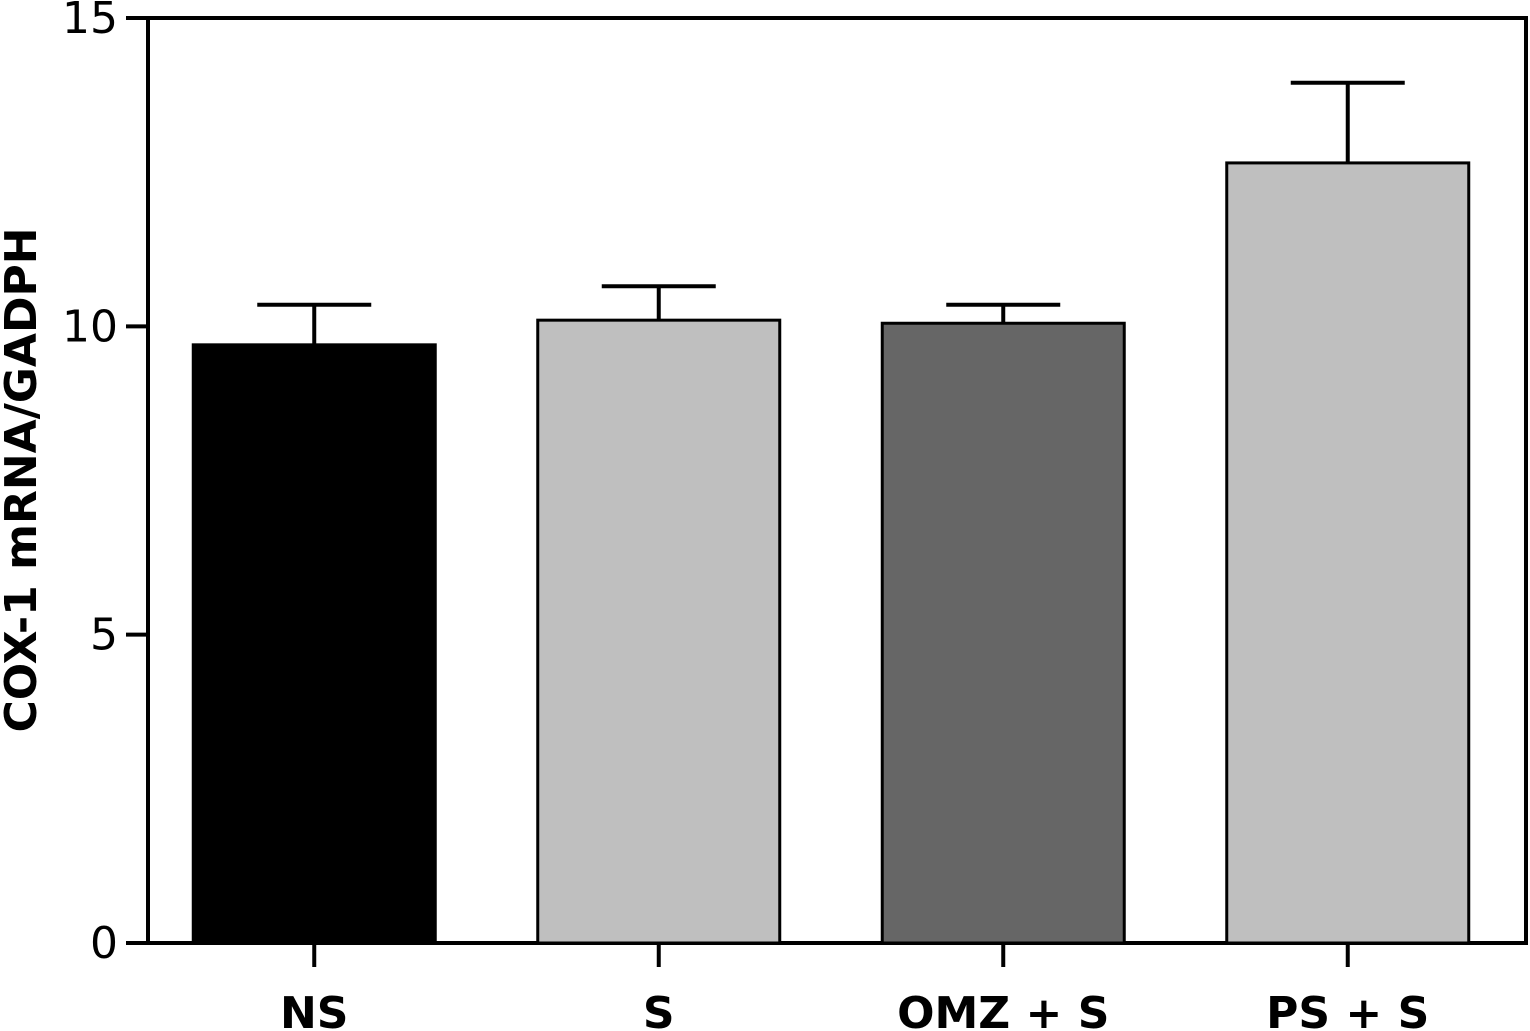 The image size is (1530, 1031). Describe the element at coordinates (854, 987) in the screenshot. I see `x-axis-ticks: NS S OMZ + S PS + S` at that location.